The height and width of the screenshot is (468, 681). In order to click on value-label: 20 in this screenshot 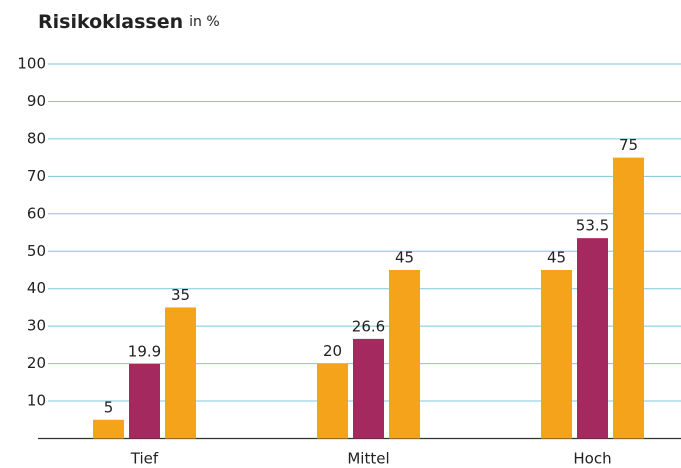, I will do `click(332, 351)`.